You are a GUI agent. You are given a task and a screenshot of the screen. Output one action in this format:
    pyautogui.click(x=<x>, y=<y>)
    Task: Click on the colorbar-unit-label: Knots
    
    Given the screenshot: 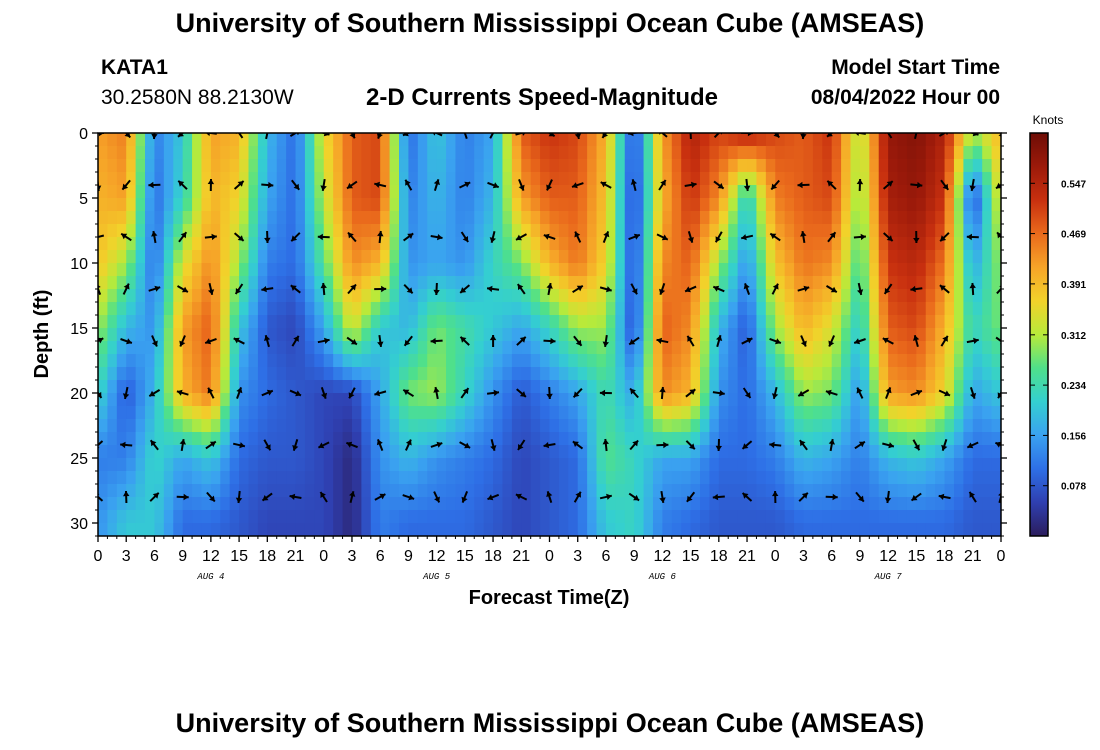 What is the action you would take?
    pyautogui.click(x=1048, y=120)
    